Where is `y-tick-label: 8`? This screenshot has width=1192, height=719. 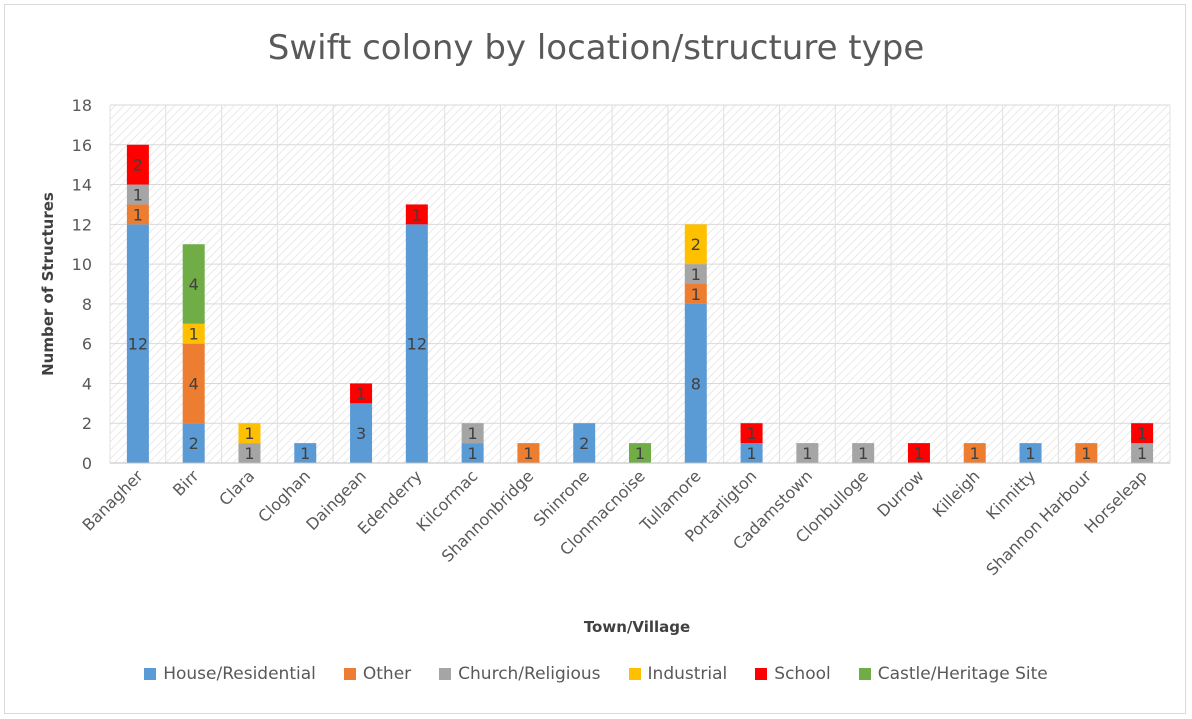
y-tick-label: 8 is located at coordinates (87, 304).